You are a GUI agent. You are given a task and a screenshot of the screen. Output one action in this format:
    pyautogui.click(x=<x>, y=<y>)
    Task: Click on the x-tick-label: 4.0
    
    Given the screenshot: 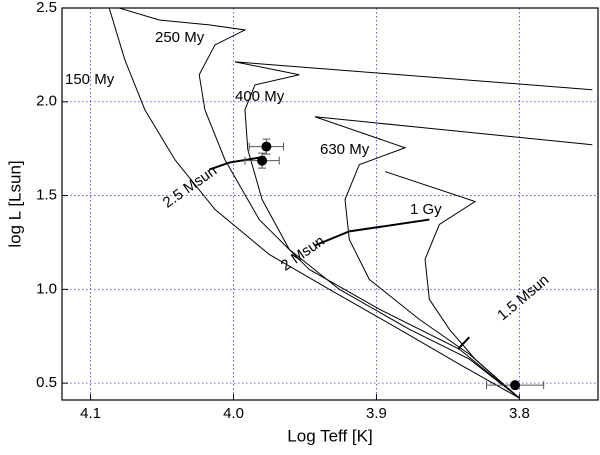 What is the action you would take?
    pyautogui.click(x=233, y=413)
    